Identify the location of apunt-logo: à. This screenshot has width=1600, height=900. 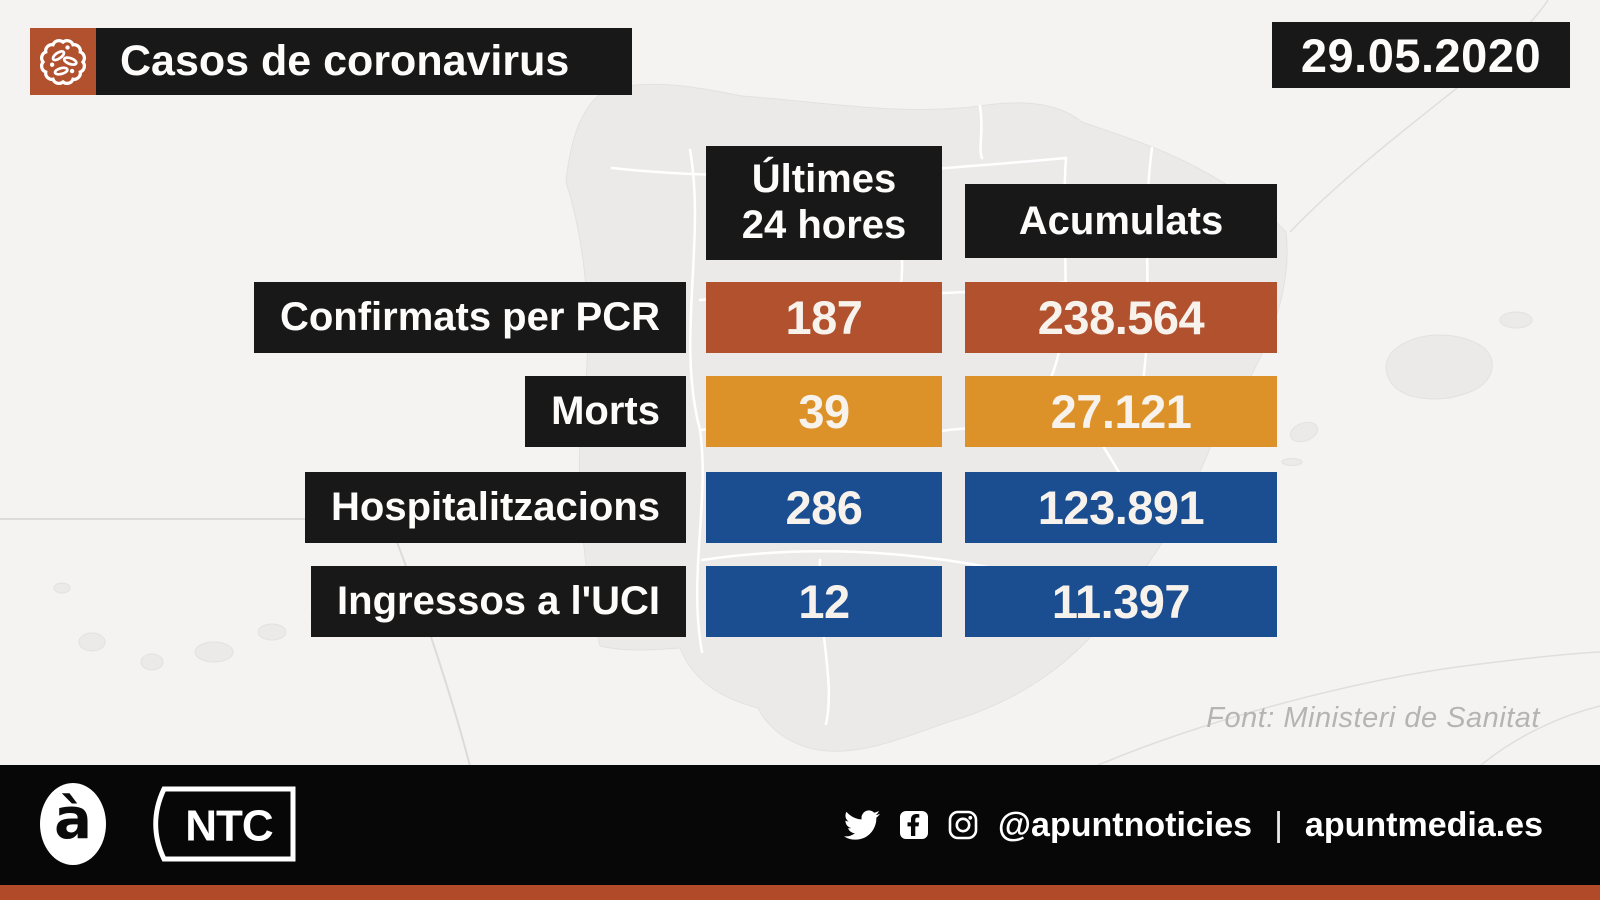
(73, 824).